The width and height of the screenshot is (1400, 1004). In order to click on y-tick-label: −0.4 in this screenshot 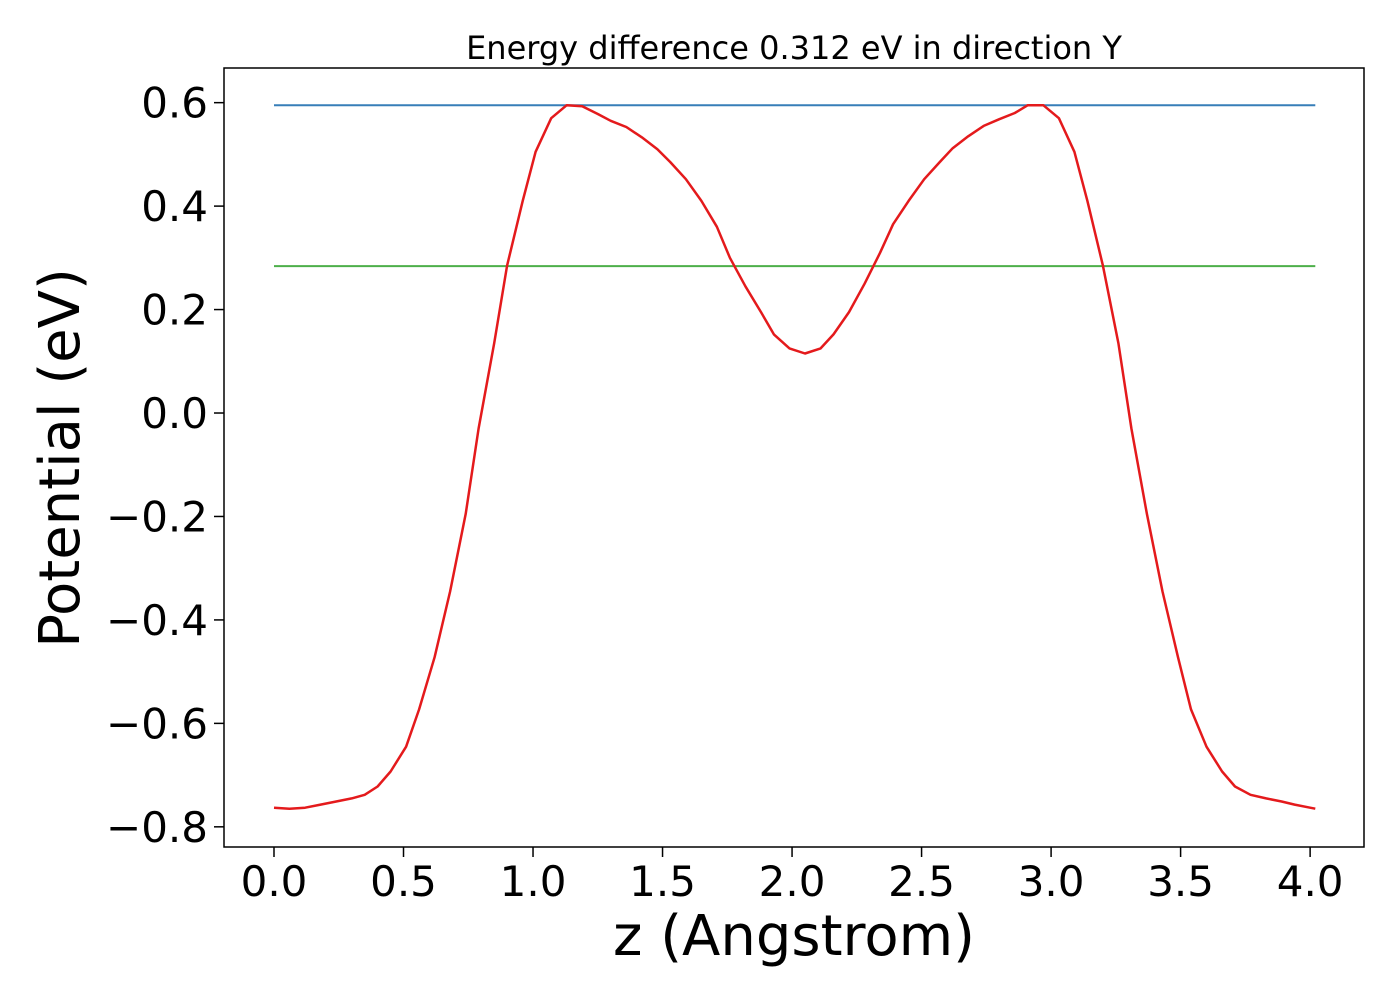, I will do `click(157, 620)`.